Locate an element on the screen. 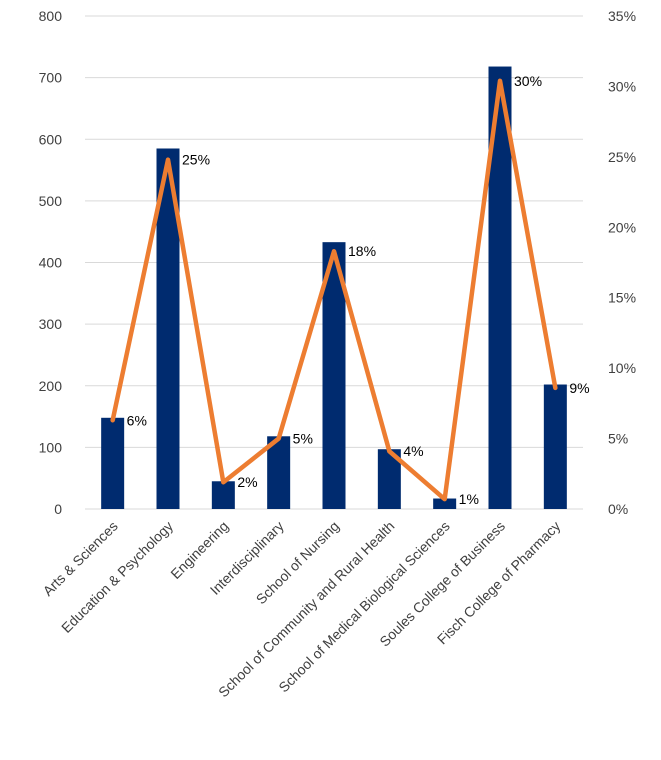 The width and height of the screenshot is (661, 760). data-label: 30% is located at coordinates (528, 81).